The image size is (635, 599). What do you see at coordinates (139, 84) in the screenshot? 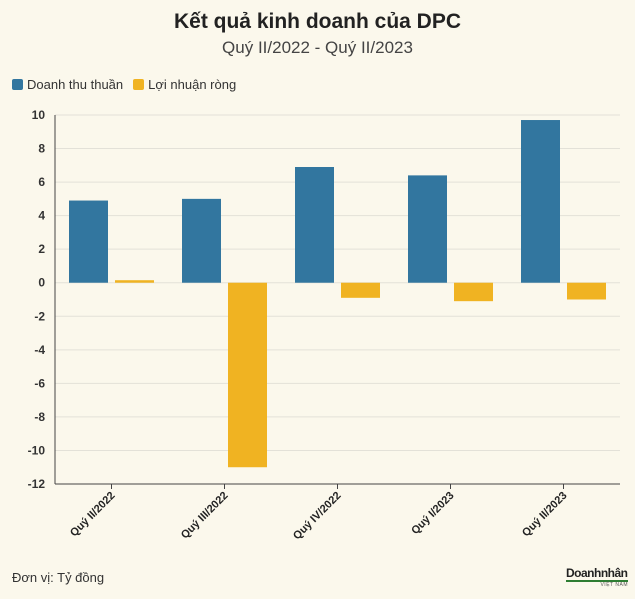
I see `legend-swatch-profit` at bounding box center [139, 84].